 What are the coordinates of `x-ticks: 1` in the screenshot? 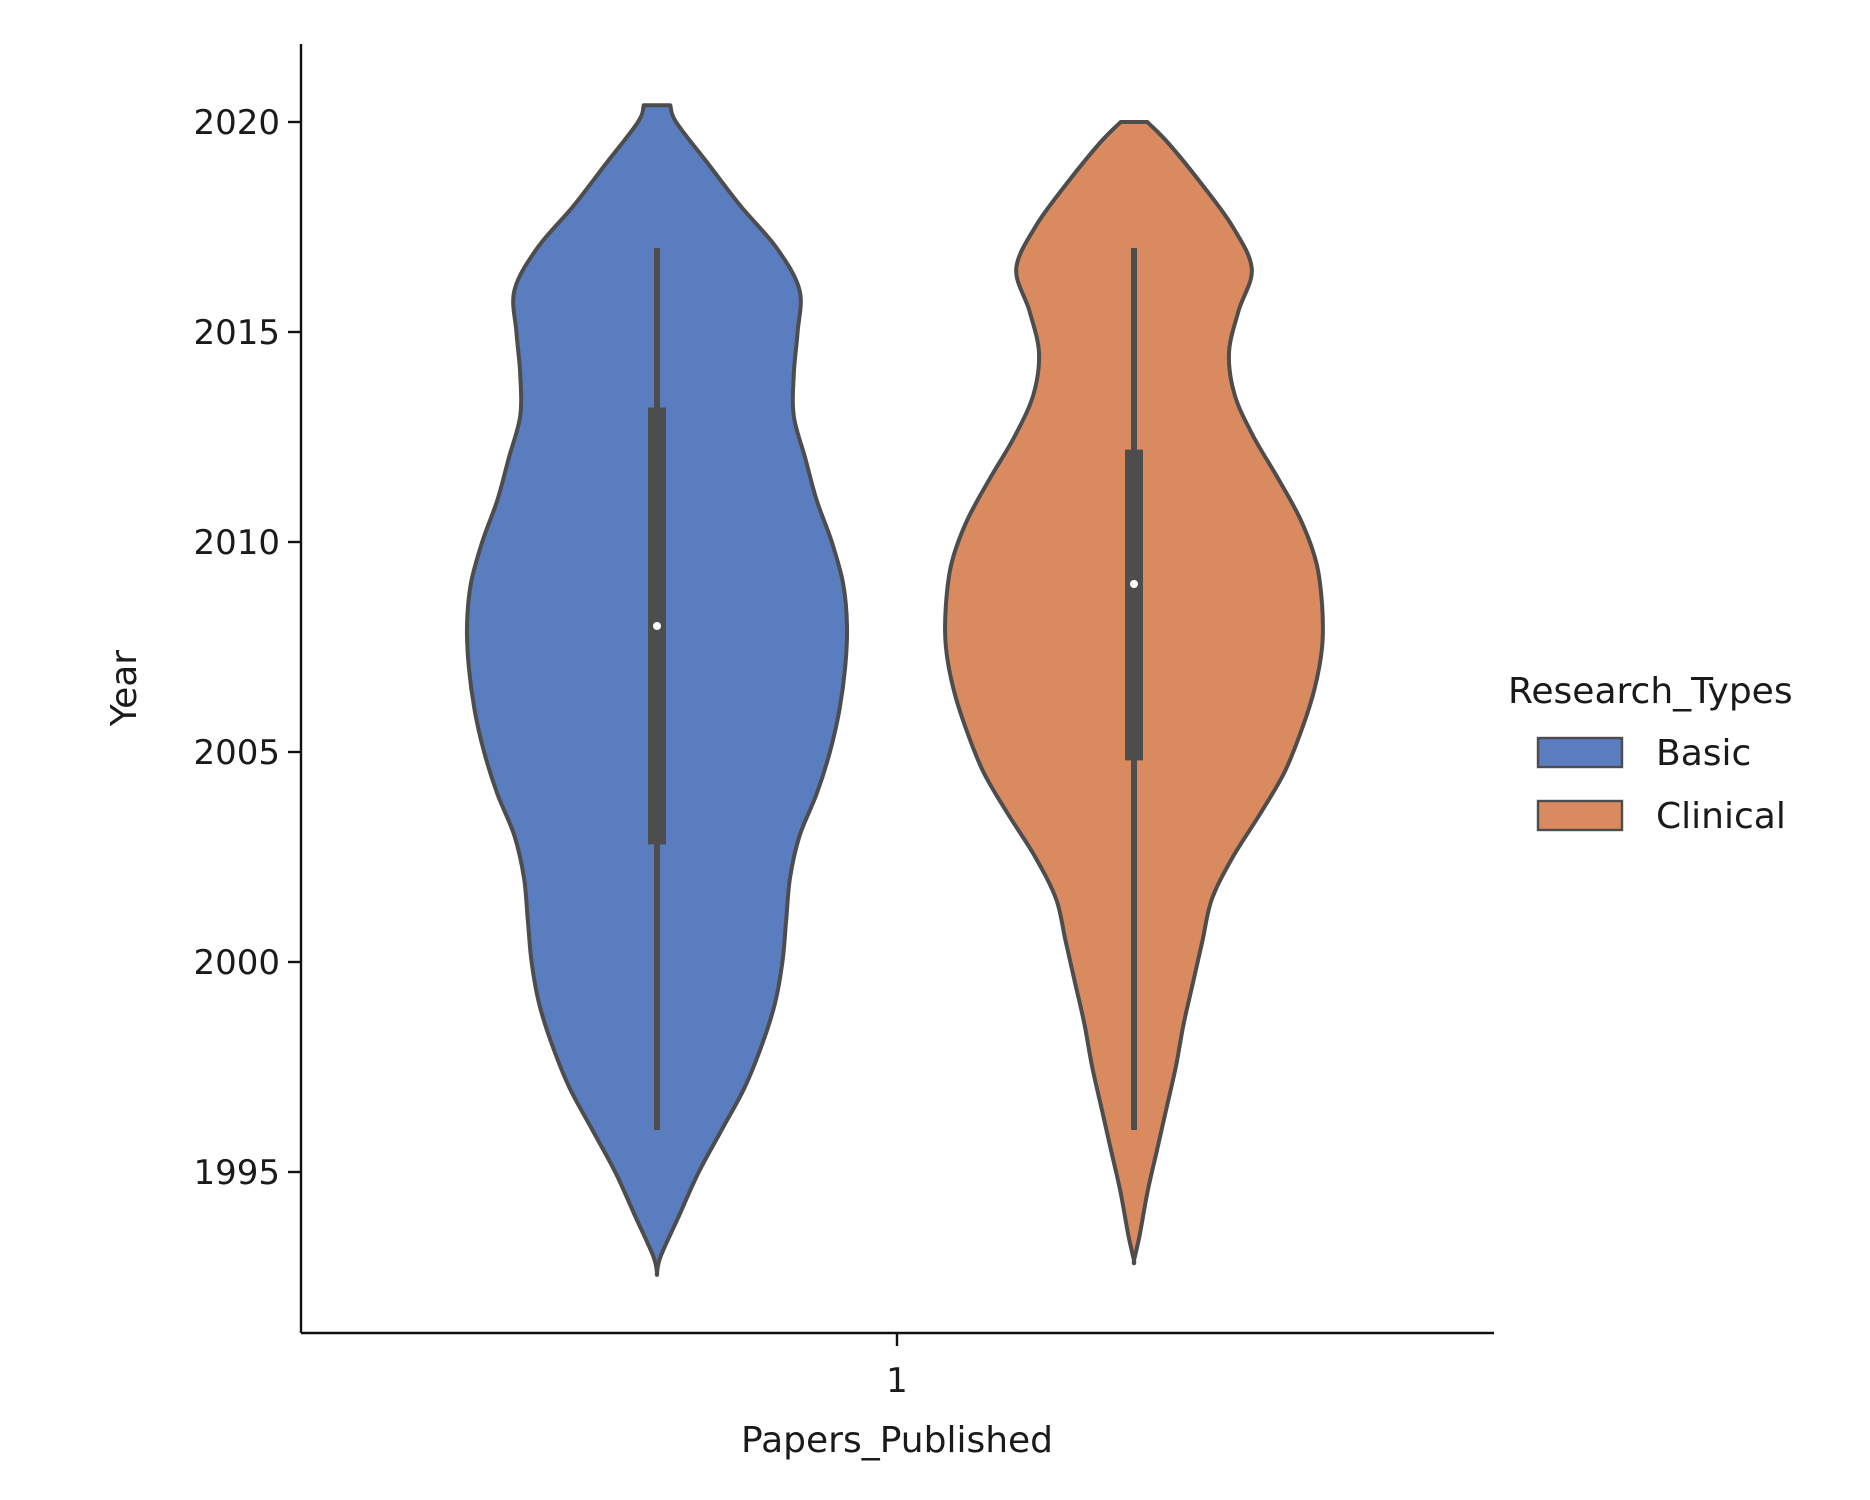 It's located at (897, 1367).